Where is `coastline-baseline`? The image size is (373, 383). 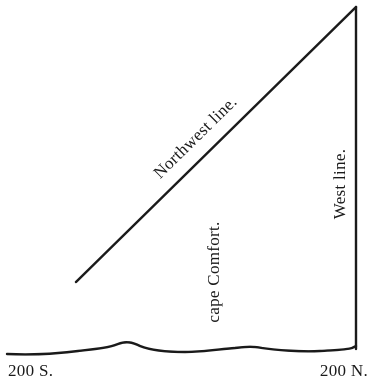
coastline-baseline is located at coordinates (181, 348).